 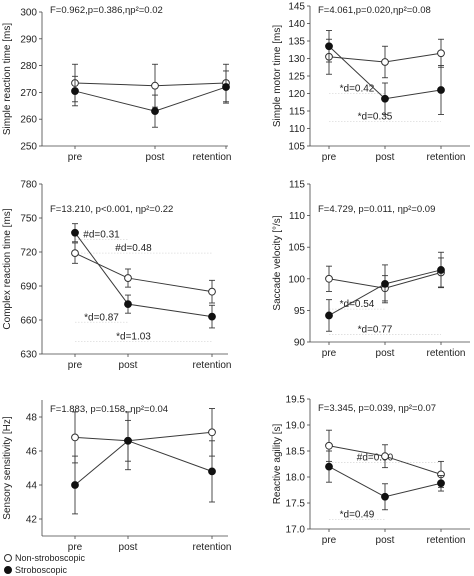 What do you see at coordinates (357, 515) in the screenshot?
I see `annotation-label: *d=0.49` at bounding box center [357, 515].